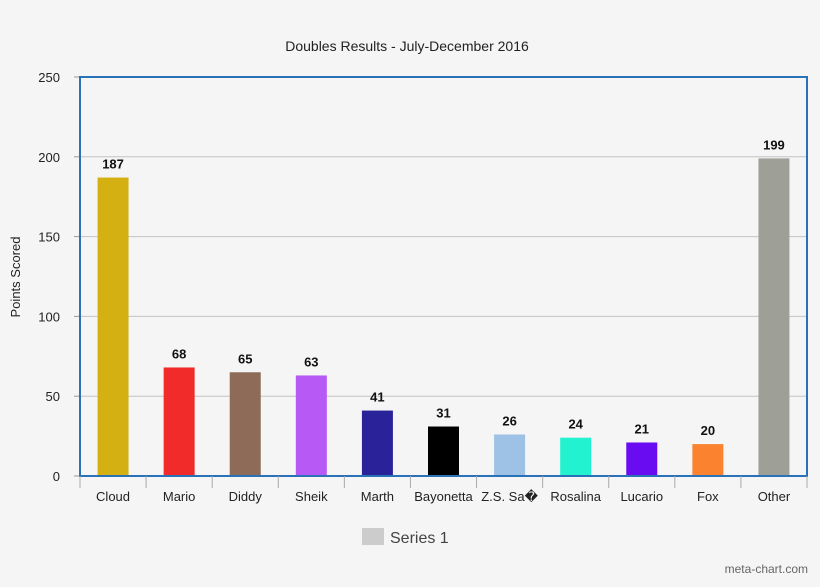  Describe the element at coordinates (49, 77) in the screenshot. I see `y-tick-label: 250` at that location.